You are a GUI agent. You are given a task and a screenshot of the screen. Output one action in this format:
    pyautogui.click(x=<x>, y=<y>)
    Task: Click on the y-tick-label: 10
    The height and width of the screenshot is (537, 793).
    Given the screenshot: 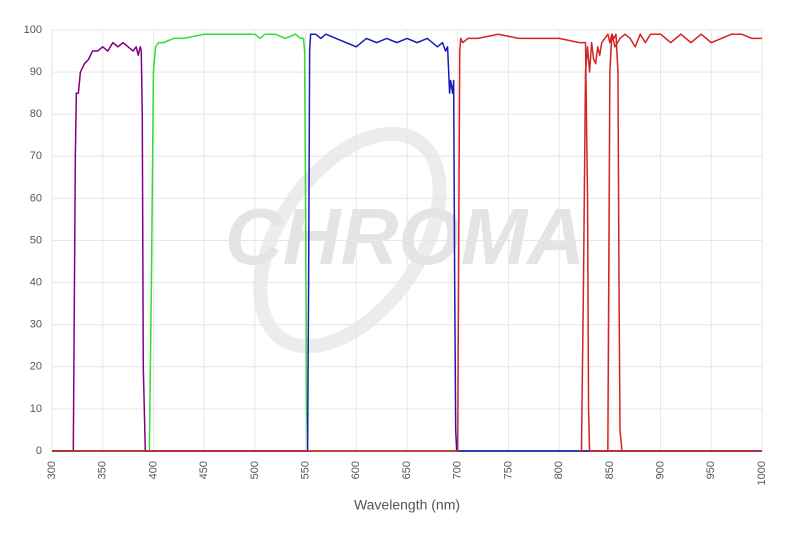 What is the action you would take?
    pyautogui.click(x=36, y=409)
    